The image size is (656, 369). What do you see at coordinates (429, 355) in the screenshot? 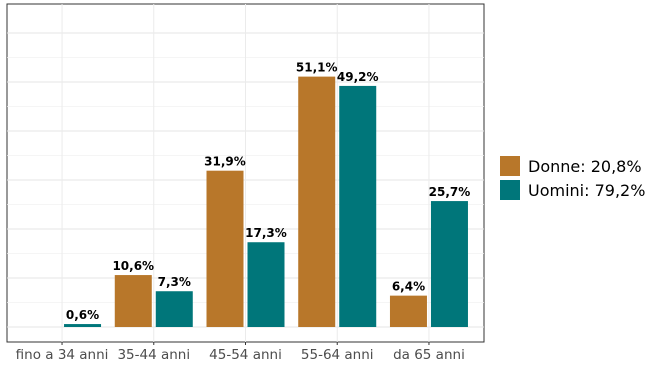
I see `x-tick-label: da 65 anni` at bounding box center [429, 355].